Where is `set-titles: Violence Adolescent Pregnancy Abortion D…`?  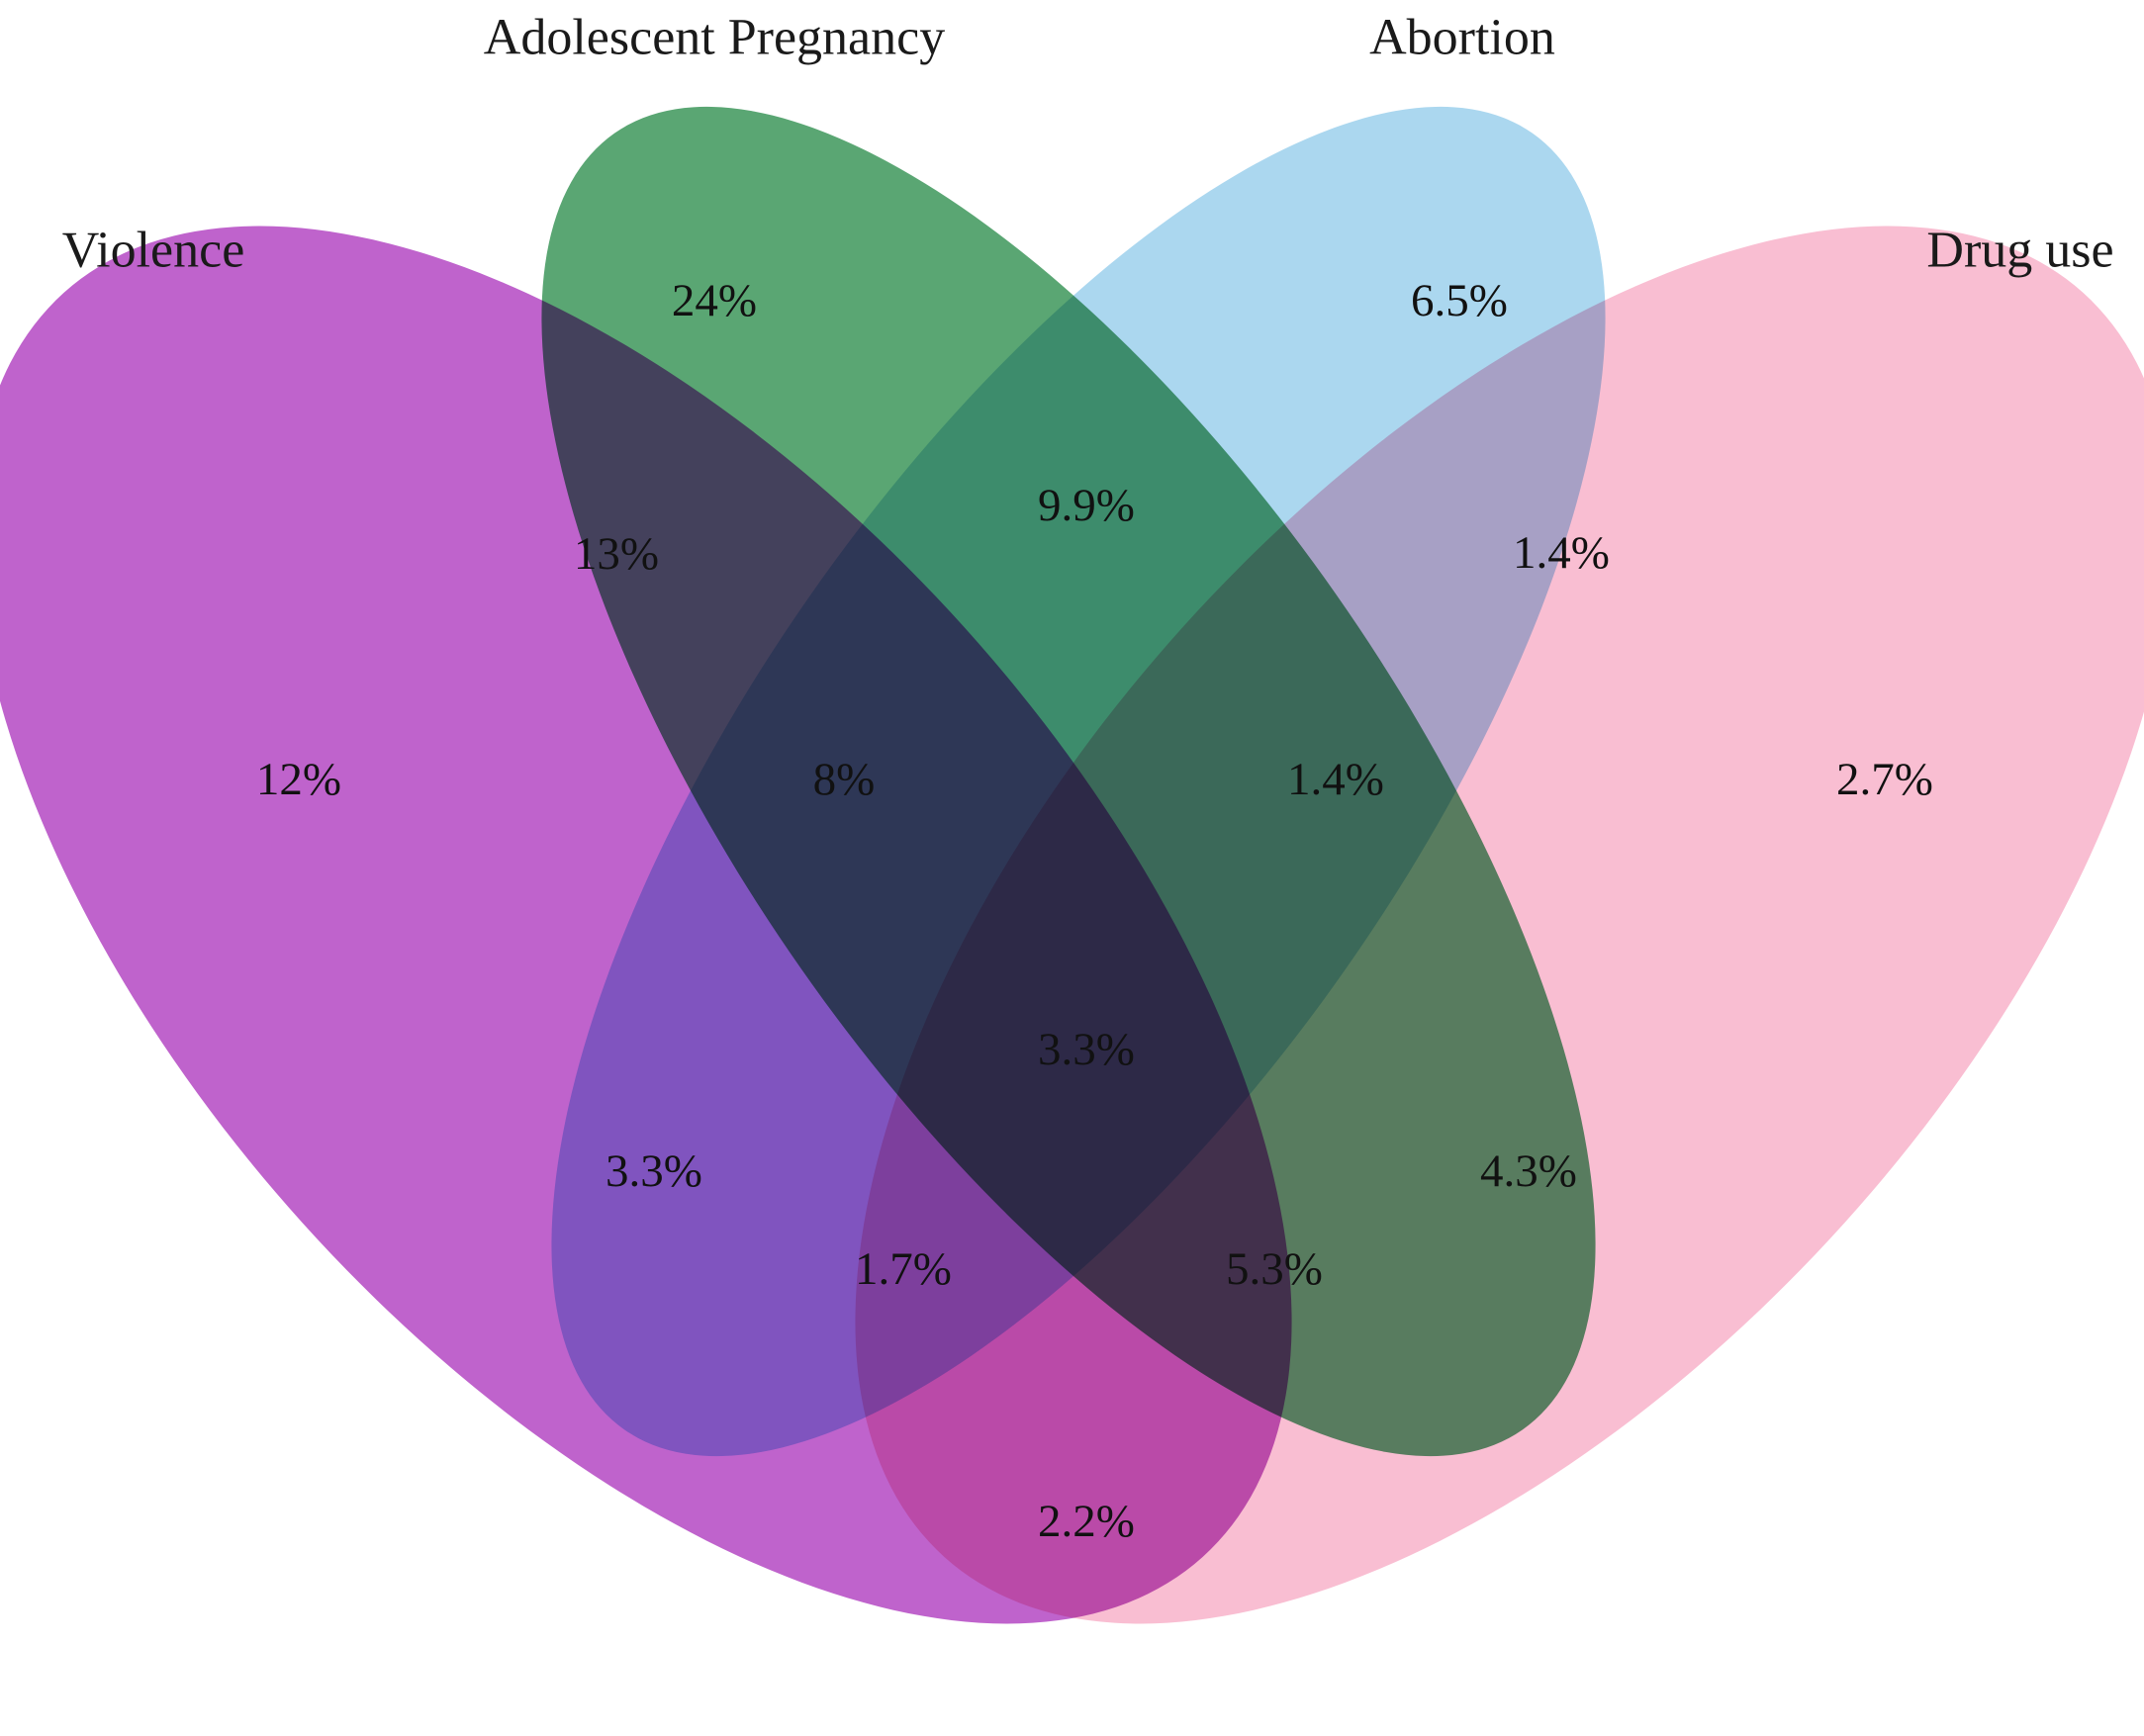 set-titles: Violence Adolescent Pregnancy Abortion D… is located at coordinates (1088, 144).